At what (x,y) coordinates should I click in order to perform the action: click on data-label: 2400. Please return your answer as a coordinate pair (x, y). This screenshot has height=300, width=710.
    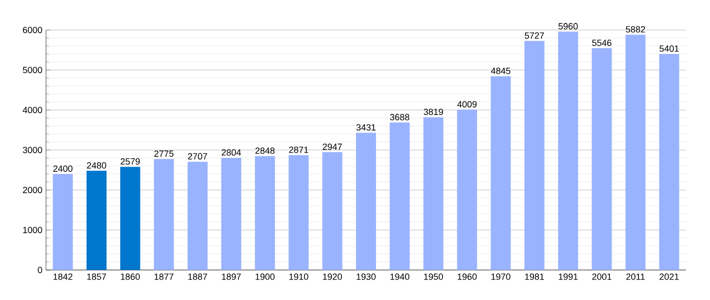
    Looking at the image, I should click on (62, 168).